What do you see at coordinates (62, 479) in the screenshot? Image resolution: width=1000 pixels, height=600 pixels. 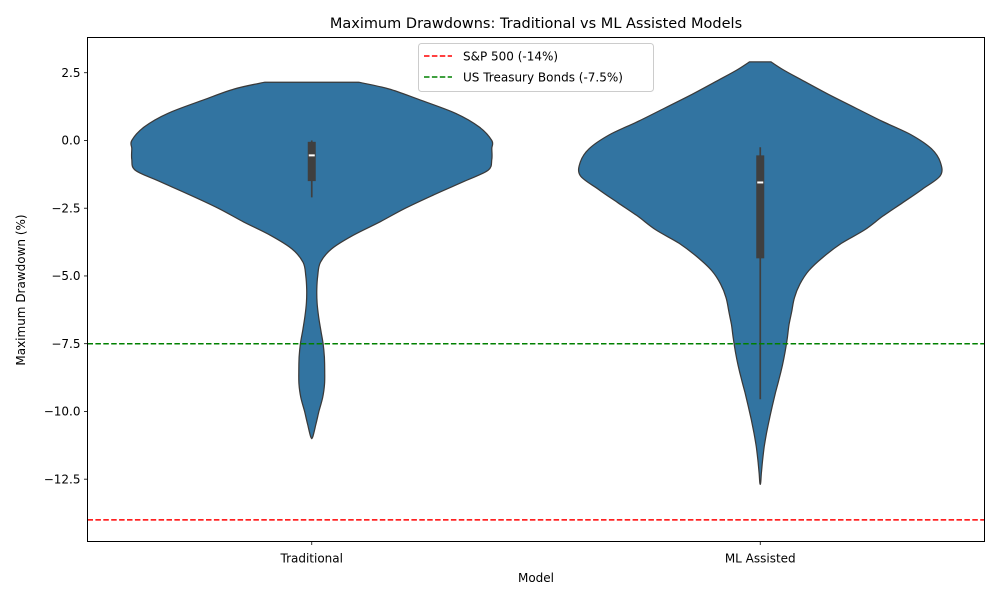 I see `y-tick-label: −12.5` at bounding box center [62, 479].